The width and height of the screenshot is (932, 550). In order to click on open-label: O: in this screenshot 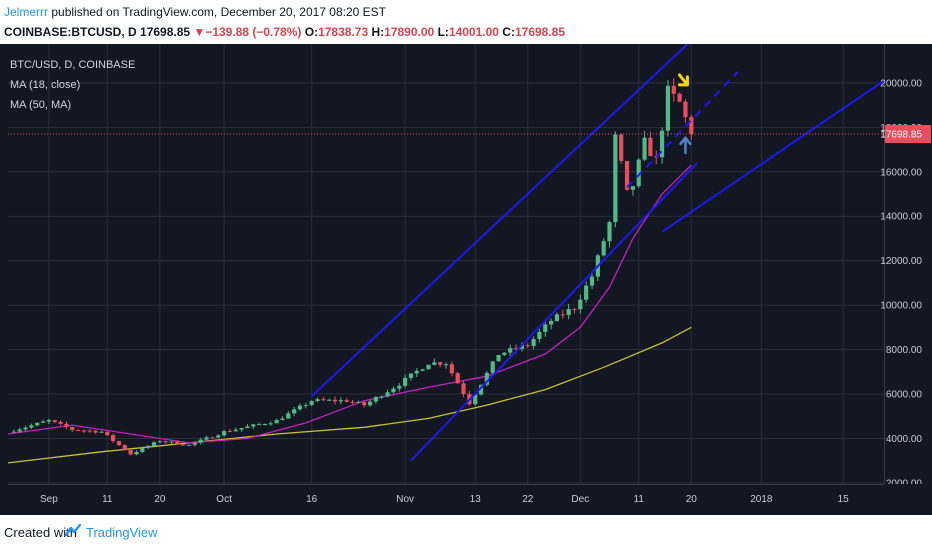, I will do `click(311, 32)`.